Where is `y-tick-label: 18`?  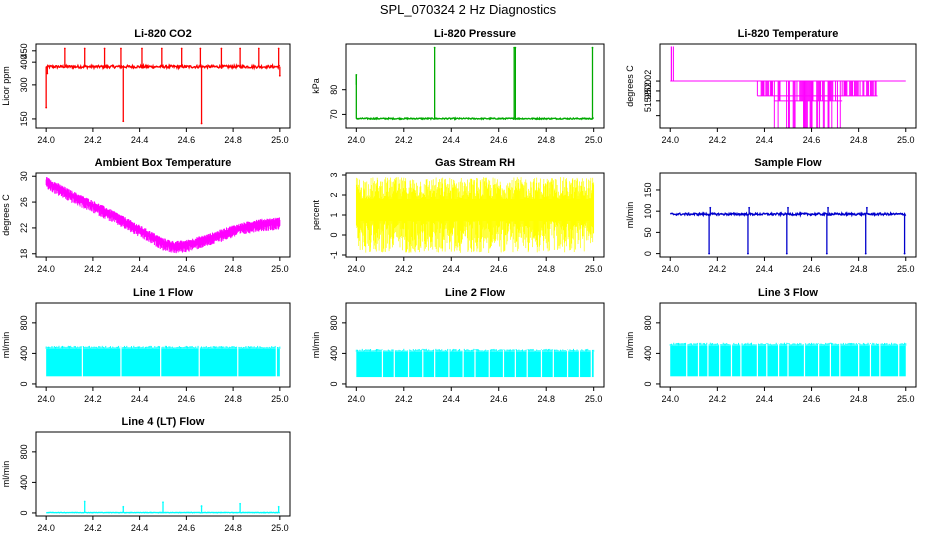
y-tick-label: 18 is located at coordinates (24, 254).